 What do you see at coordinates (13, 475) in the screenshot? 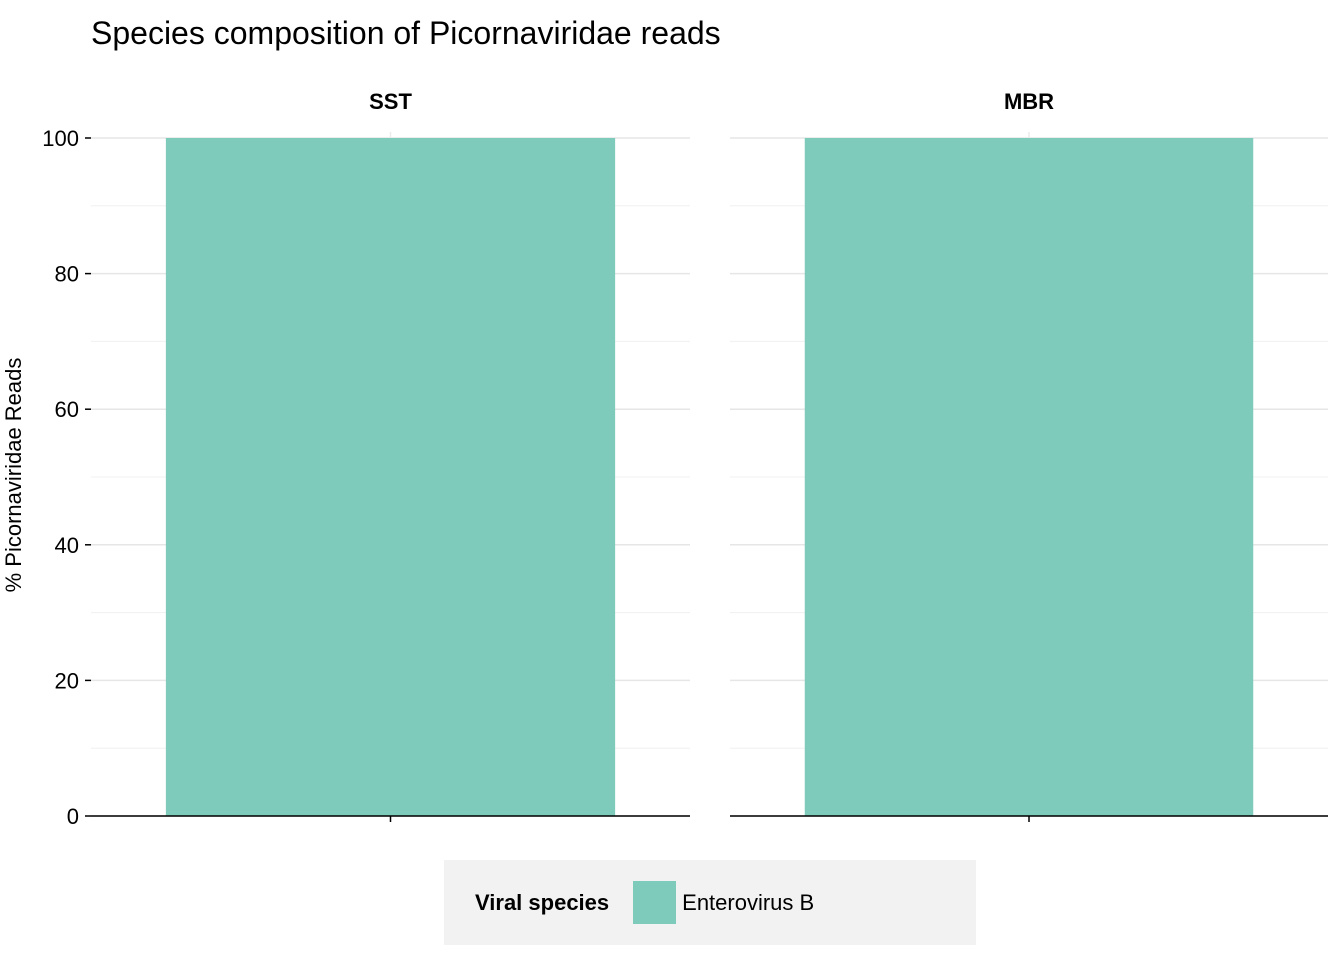
I see `y-axis-label: % Picornaviridae Reads` at bounding box center [13, 475].